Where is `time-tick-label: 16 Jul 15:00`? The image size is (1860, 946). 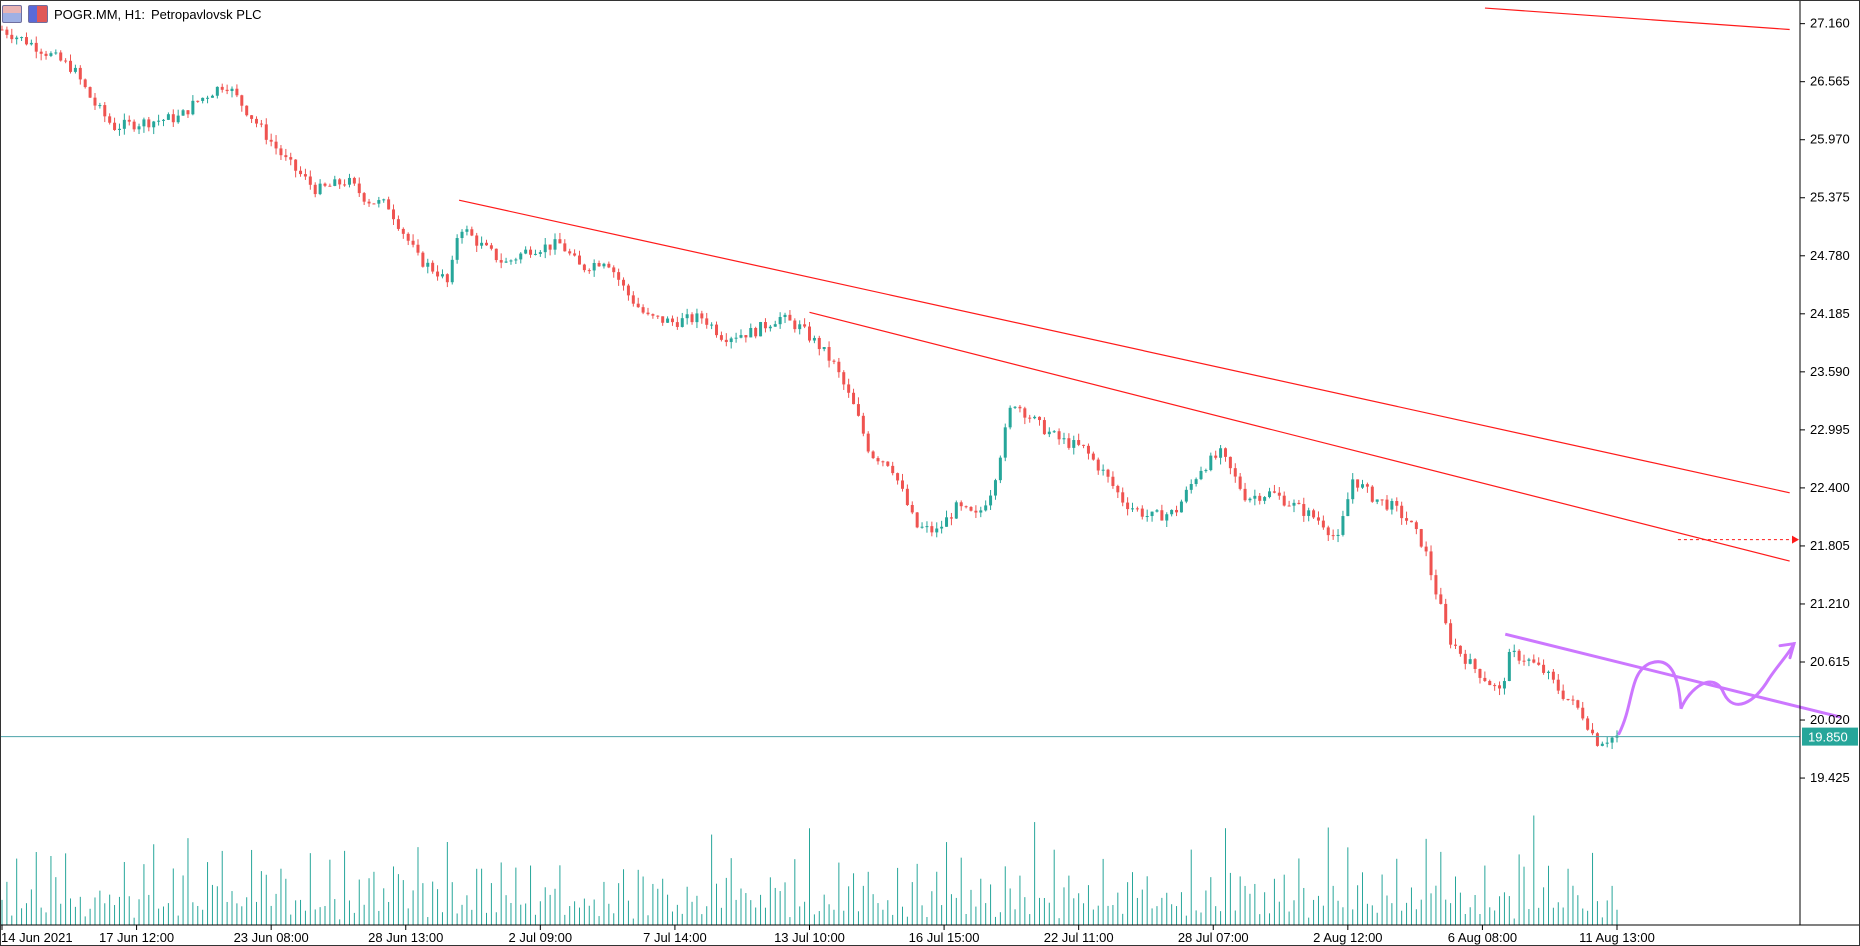
time-tick-label: 16 Jul 15:00 is located at coordinates (944, 937).